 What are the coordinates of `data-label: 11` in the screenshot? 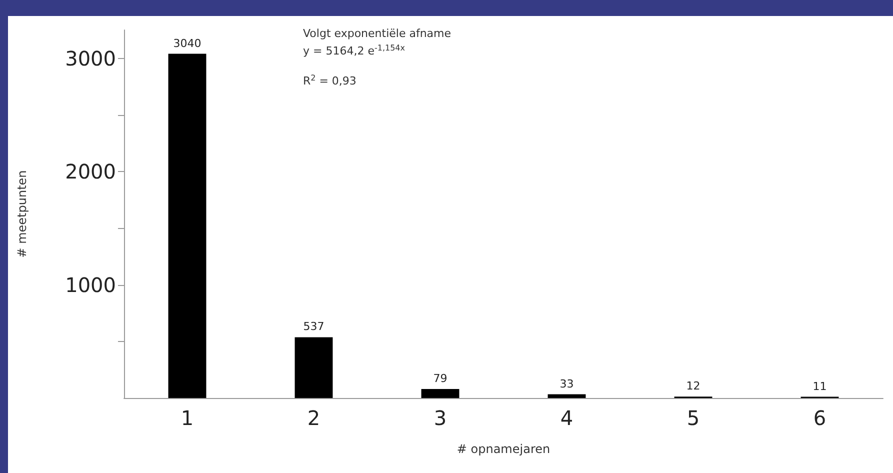 It's located at (819, 386).